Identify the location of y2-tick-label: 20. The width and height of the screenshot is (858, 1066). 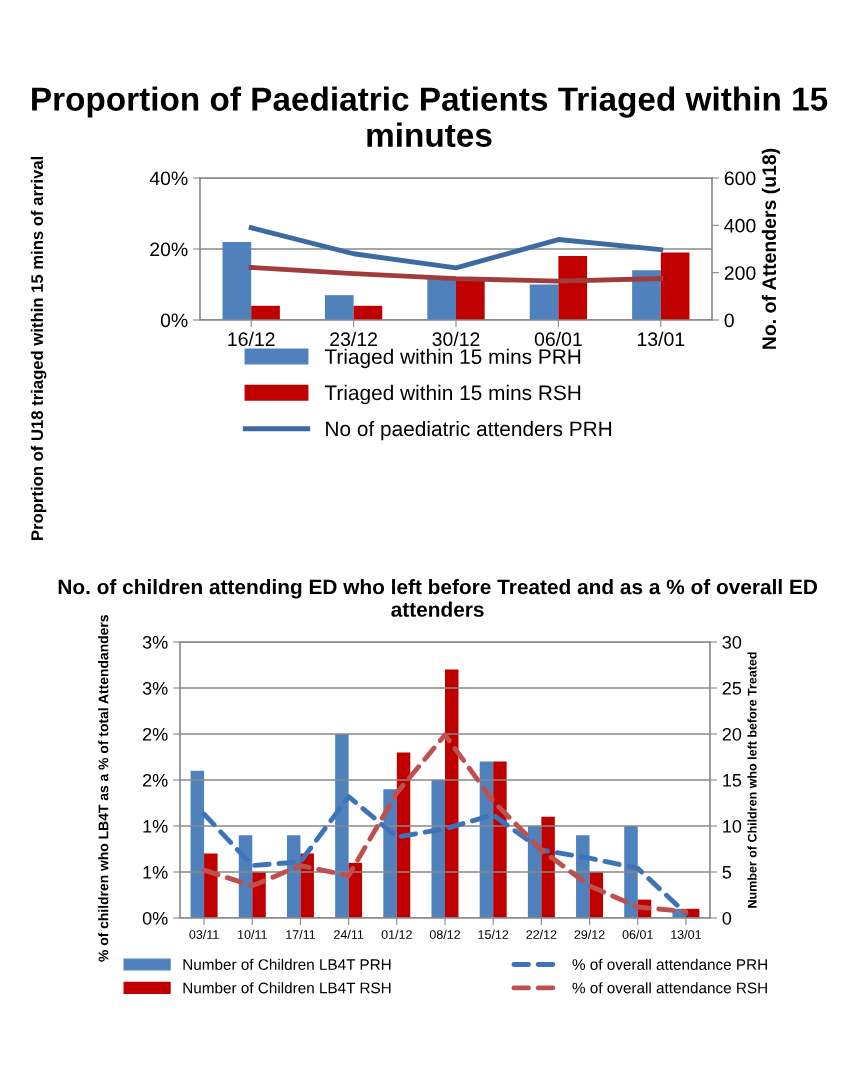
(732, 734).